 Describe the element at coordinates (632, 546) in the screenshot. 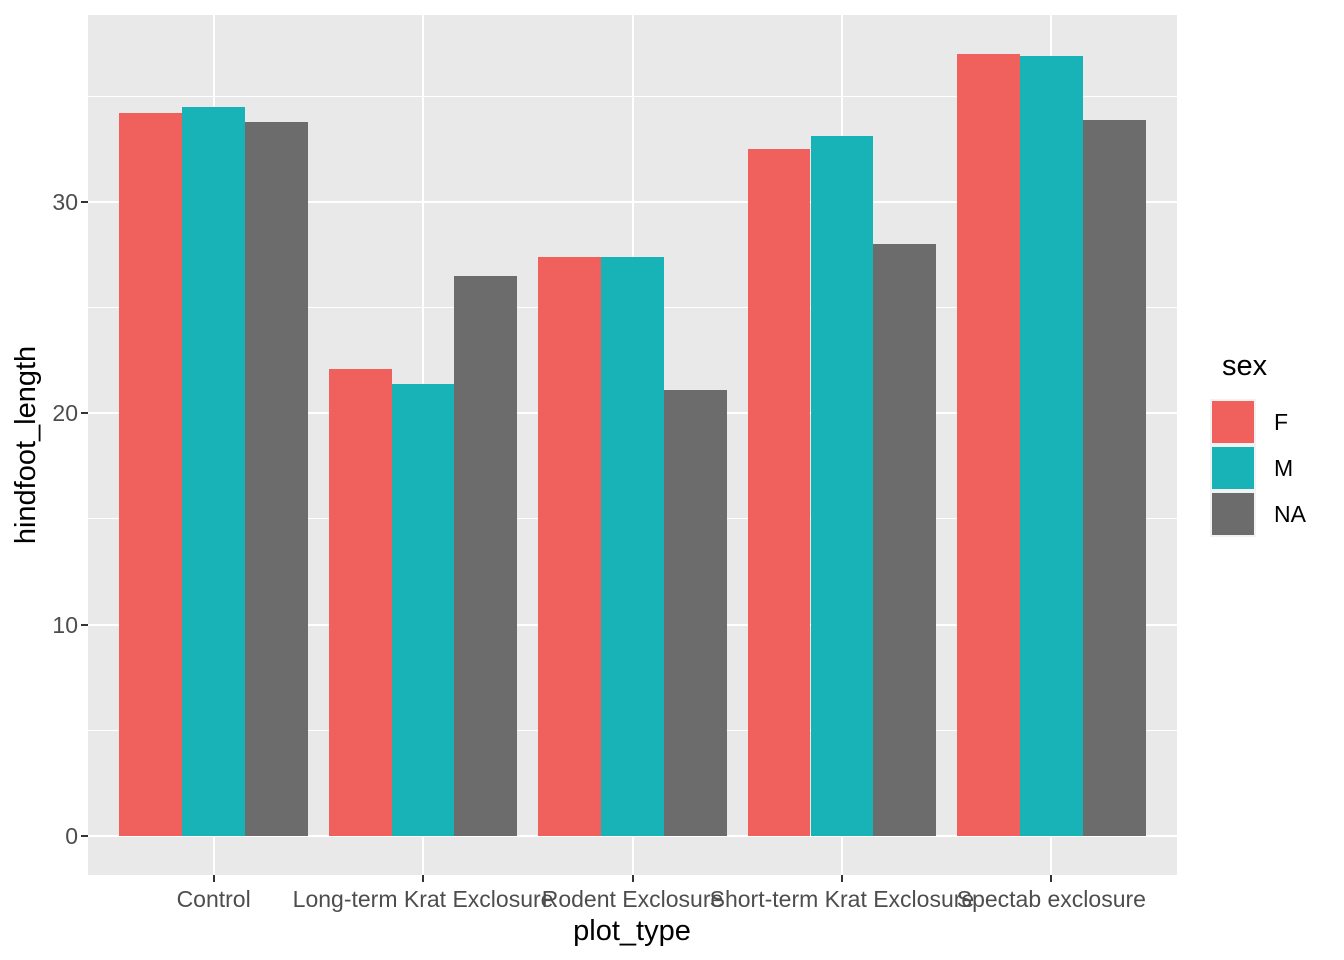

I see `bar-M-rodent-exclosure` at that location.